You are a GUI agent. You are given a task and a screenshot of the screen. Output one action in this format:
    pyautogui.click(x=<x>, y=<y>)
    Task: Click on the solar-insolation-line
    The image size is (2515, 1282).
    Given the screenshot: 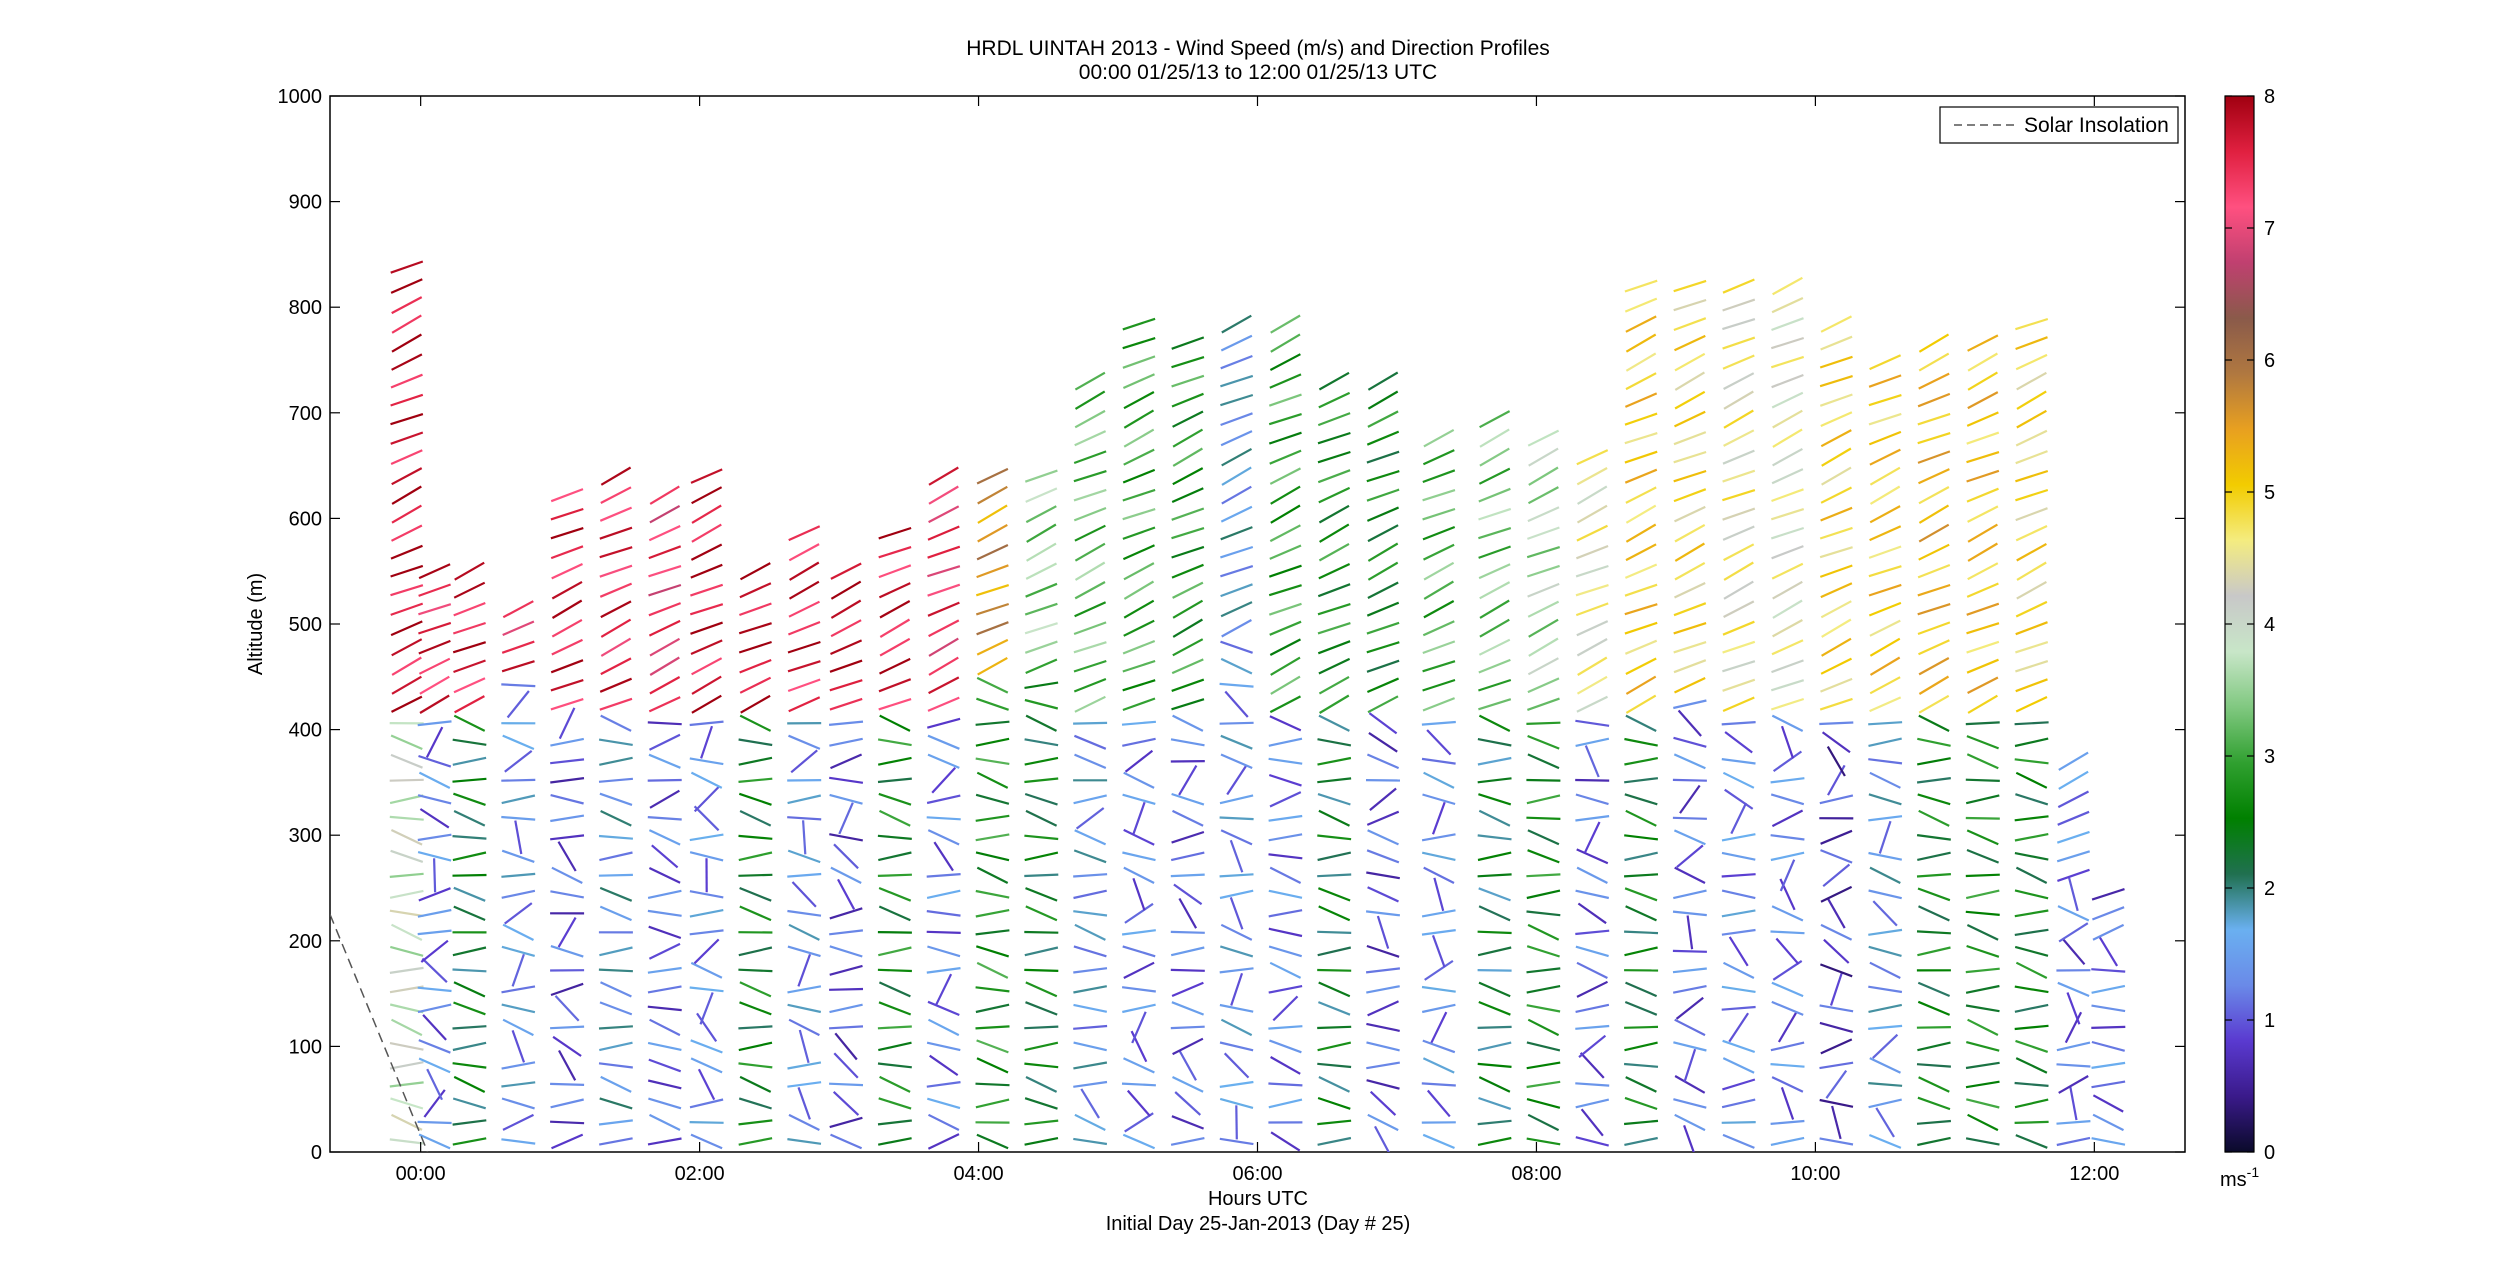 What is the action you would take?
    pyautogui.click(x=379, y=1033)
    